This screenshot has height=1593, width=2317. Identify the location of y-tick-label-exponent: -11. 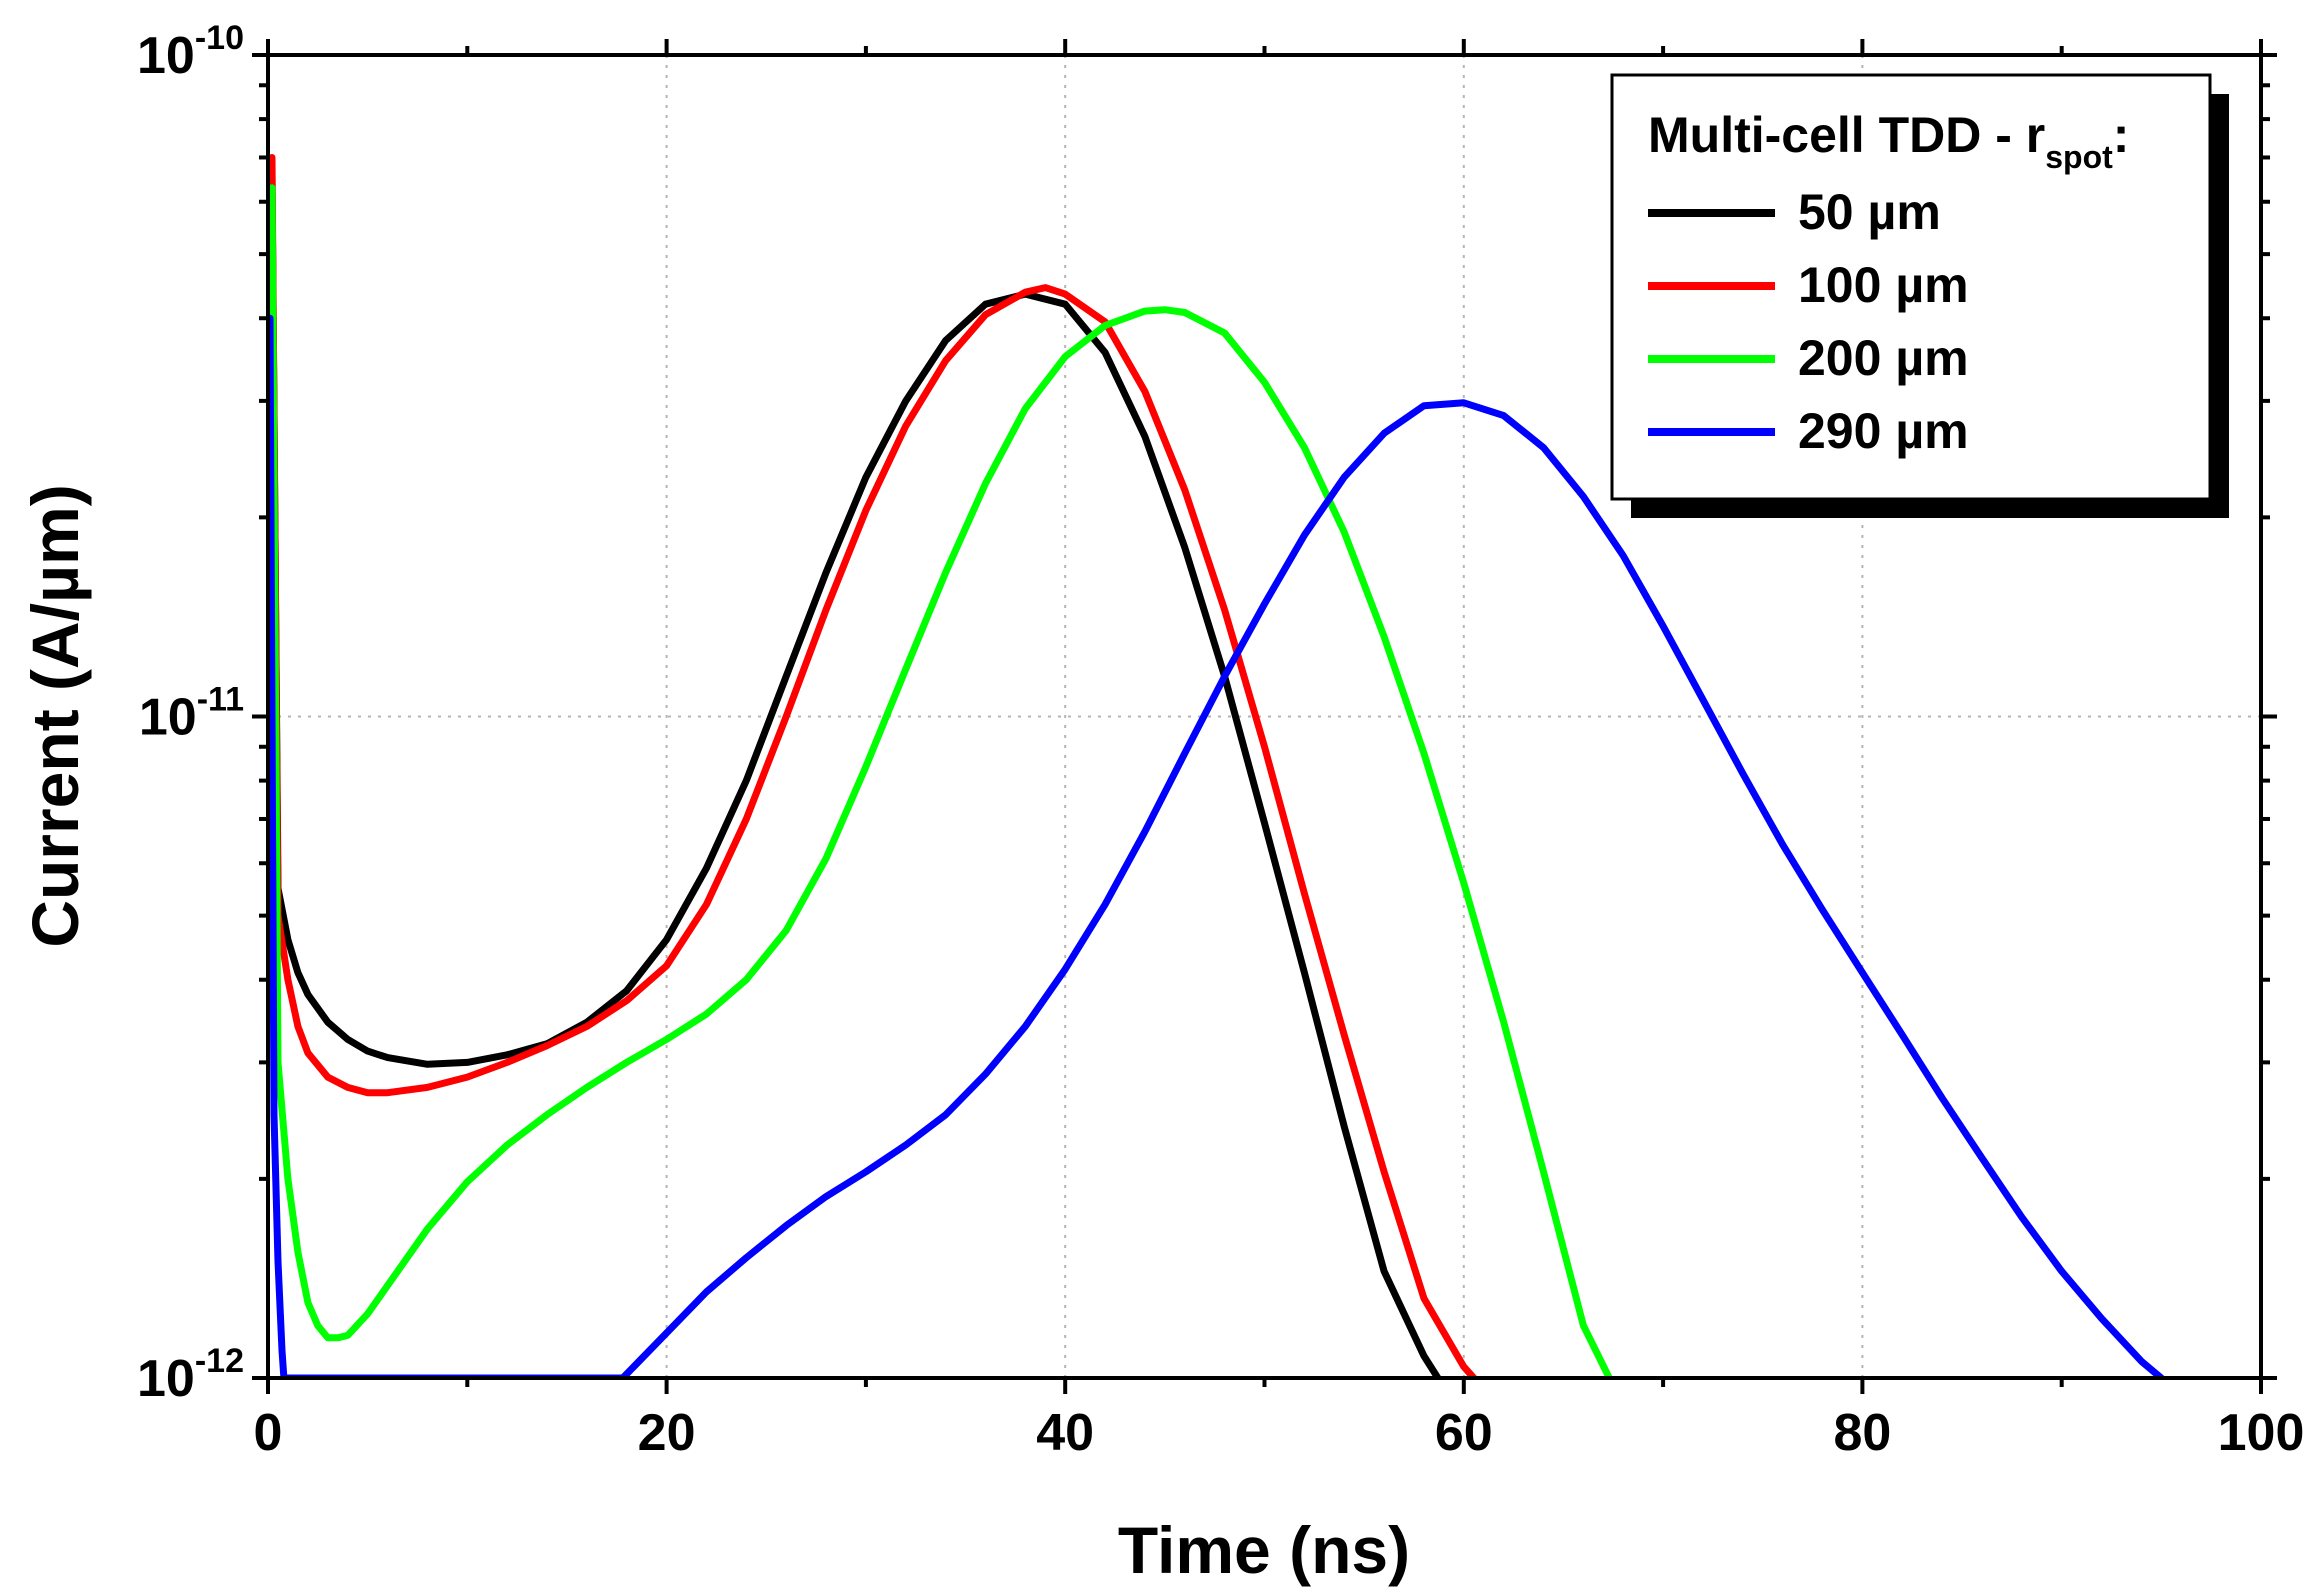
(220, 700).